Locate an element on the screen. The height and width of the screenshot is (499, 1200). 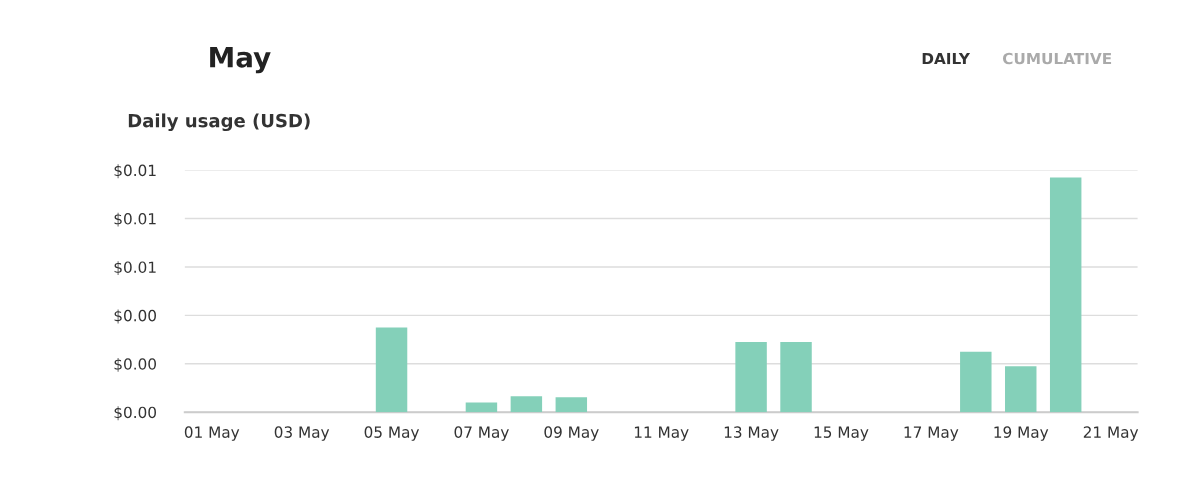
x-tick-label: 11 May is located at coordinates (661, 433).